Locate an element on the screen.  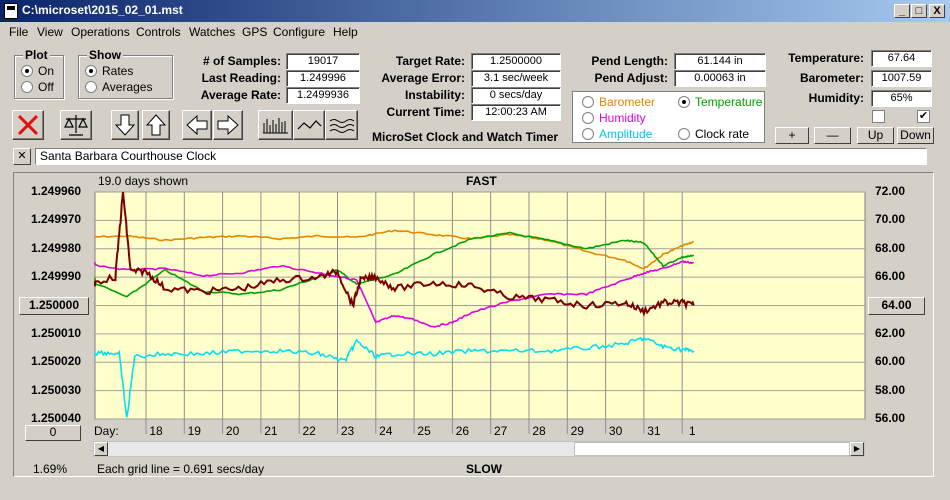
left-axis-tick: 1.250010 is located at coordinates (56, 332).